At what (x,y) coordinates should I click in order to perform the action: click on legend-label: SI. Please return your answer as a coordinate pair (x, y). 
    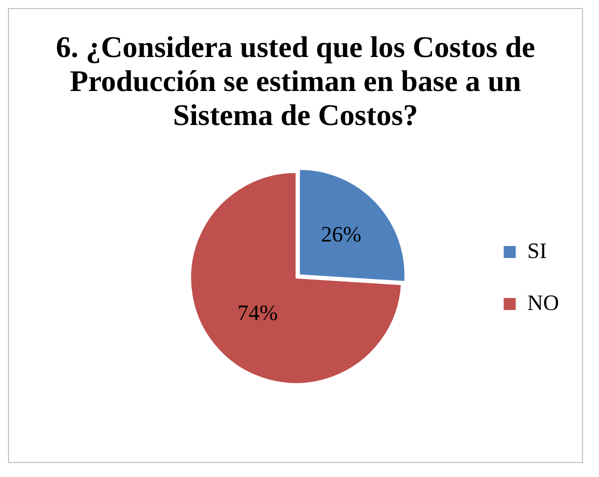
    Looking at the image, I should click on (537, 250).